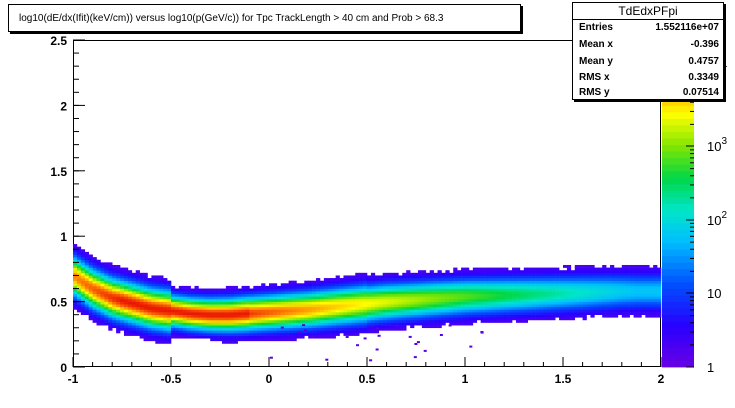 The image size is (735, 408). I want to click on heatmap-outlier, so click(418, 342).